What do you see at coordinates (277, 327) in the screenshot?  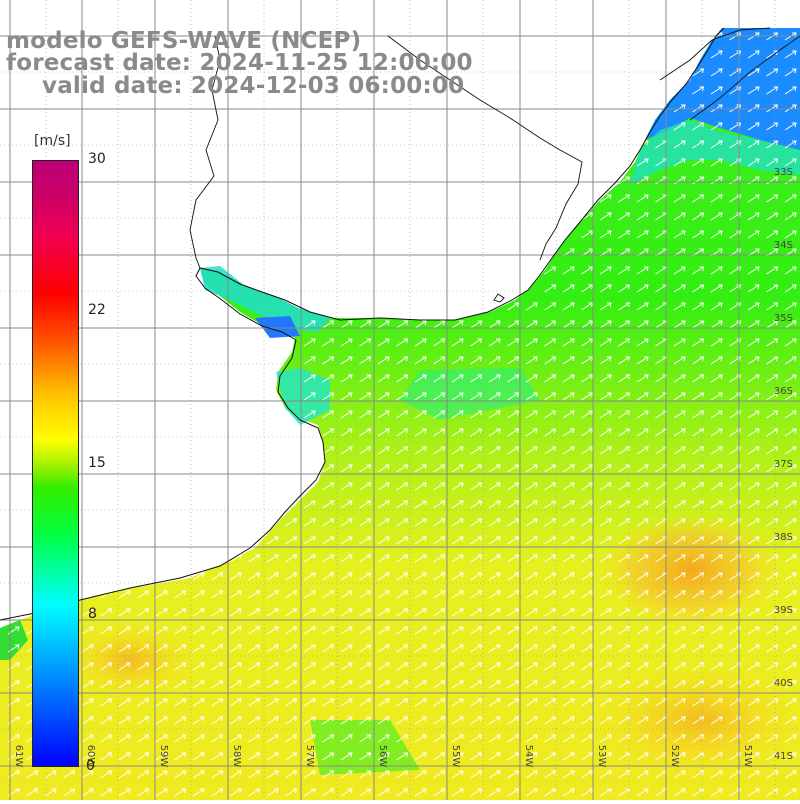 I see `low-wind-zone` at bounding box center [277, 327].